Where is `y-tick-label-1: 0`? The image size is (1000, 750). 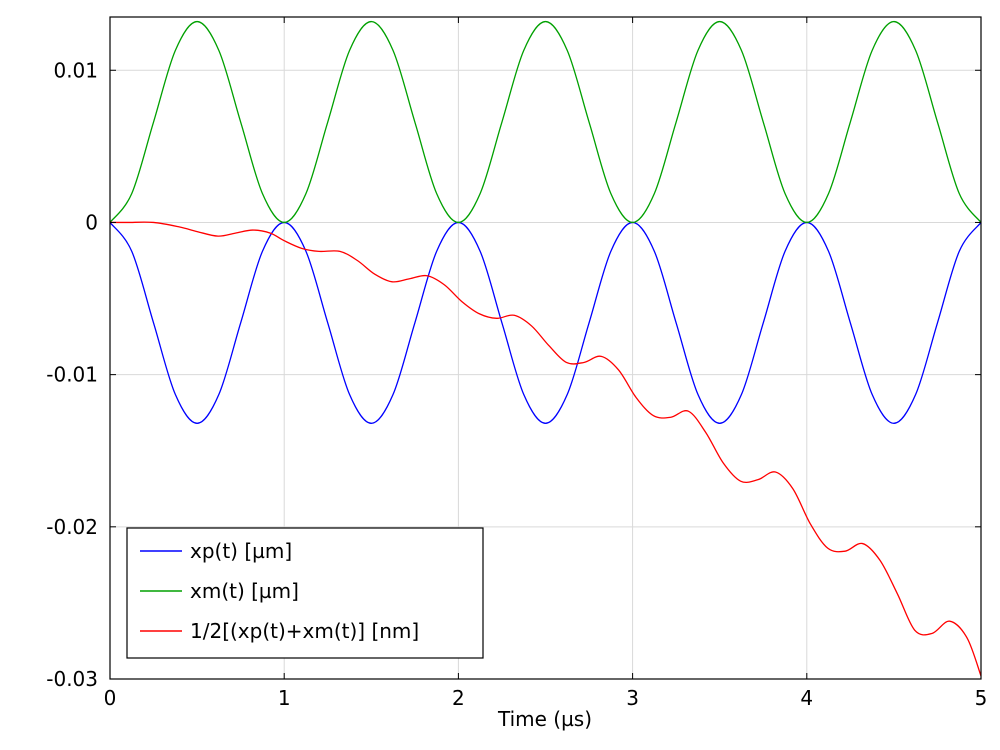 y-tick-label-1: 0 is located at coordinates (91, 222).